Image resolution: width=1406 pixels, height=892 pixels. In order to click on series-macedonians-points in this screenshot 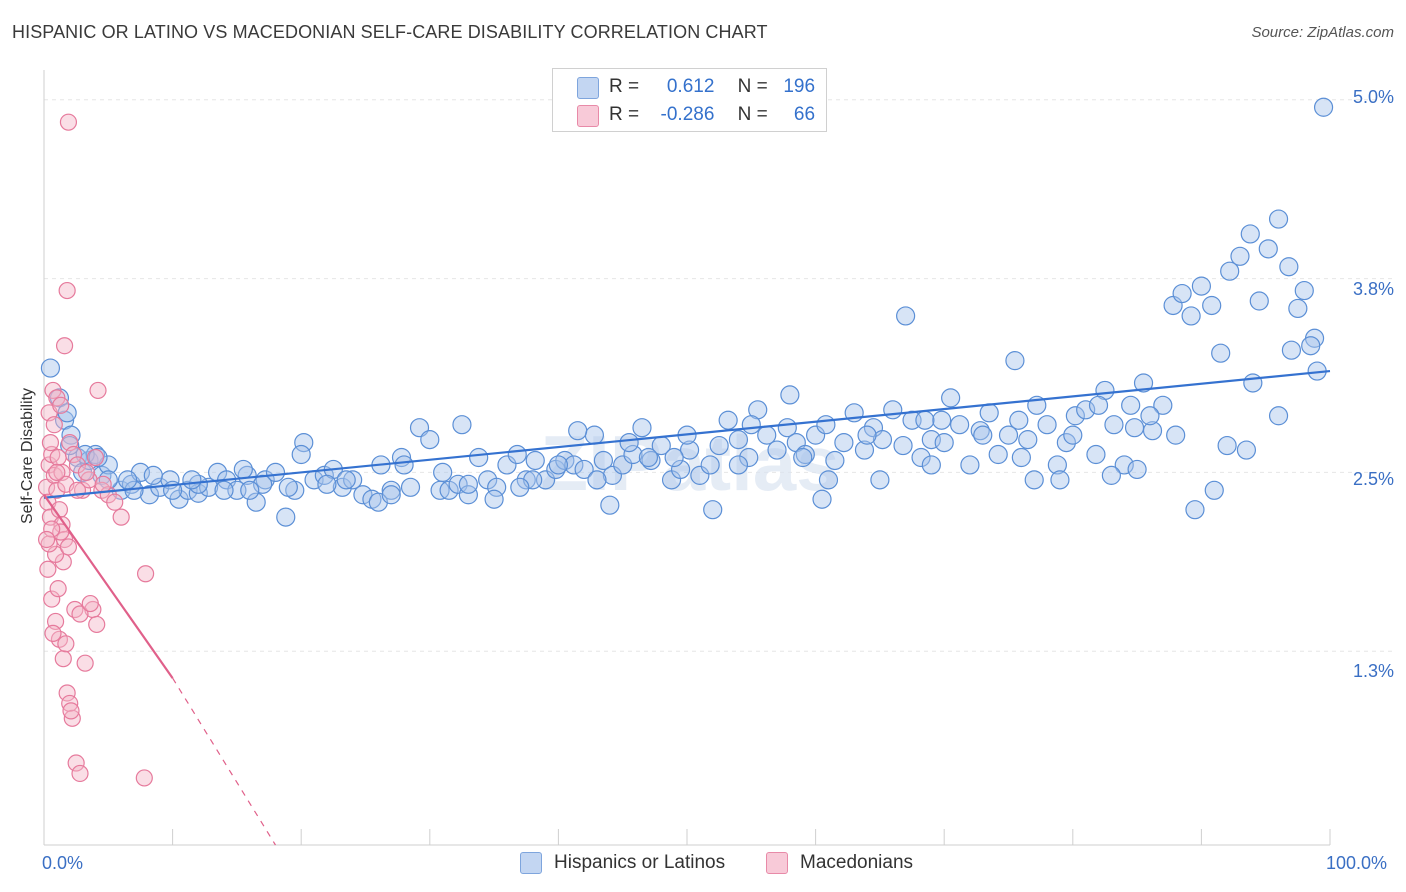, I will do `click(96, 450)`.